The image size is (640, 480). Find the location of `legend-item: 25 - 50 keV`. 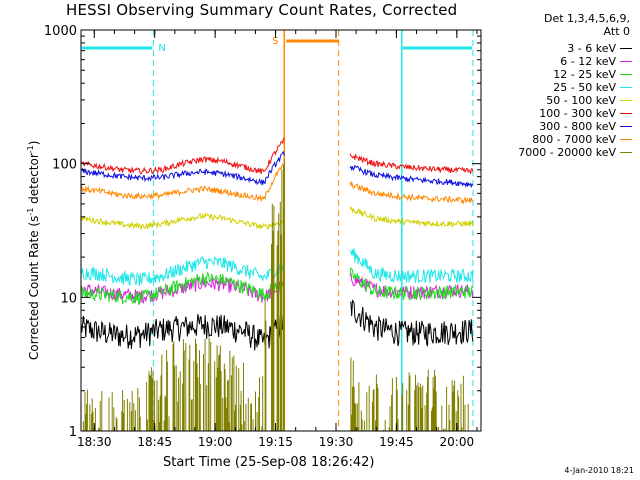

legend-item: 25 - 50 keV is located at coordinates (552, 87).